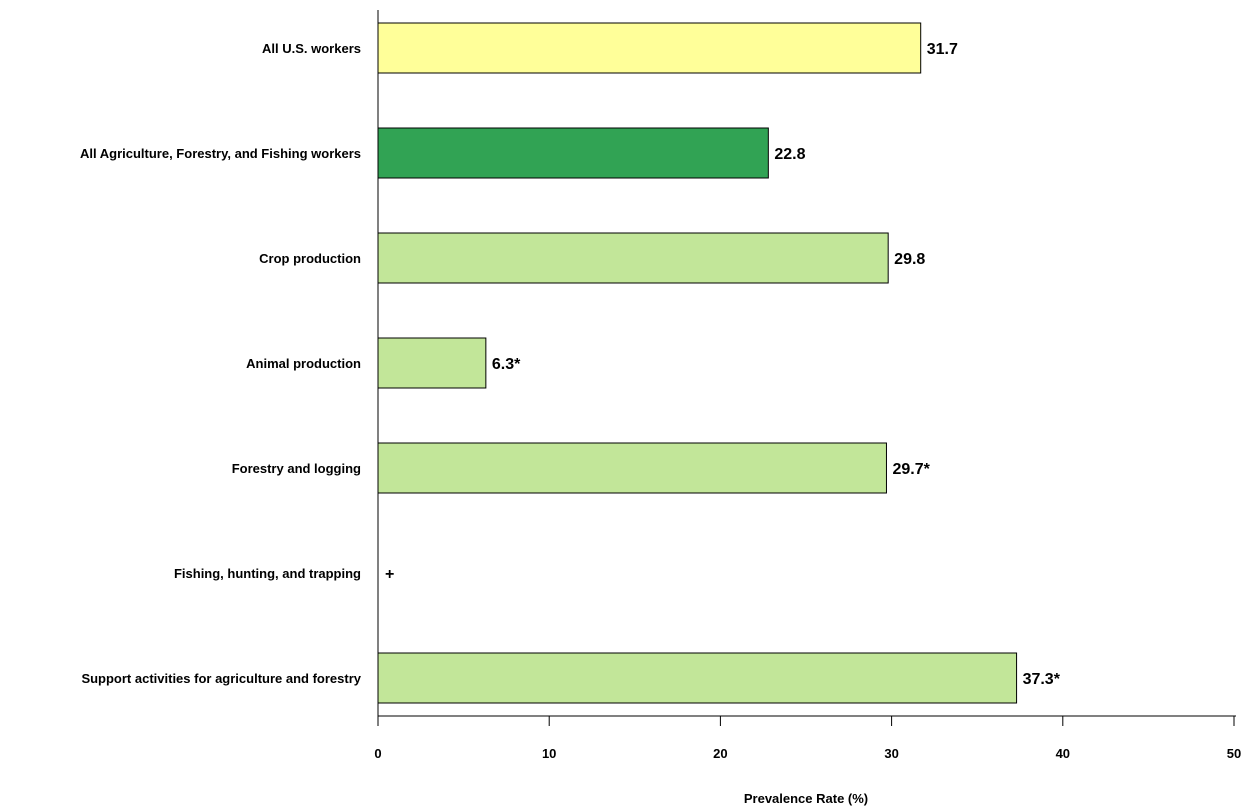 This screenshot has height=807, width=1241. Describe the element at coordinates (296, 468) in the screenshot. I see `category-label: Forestry and logging` at that location.